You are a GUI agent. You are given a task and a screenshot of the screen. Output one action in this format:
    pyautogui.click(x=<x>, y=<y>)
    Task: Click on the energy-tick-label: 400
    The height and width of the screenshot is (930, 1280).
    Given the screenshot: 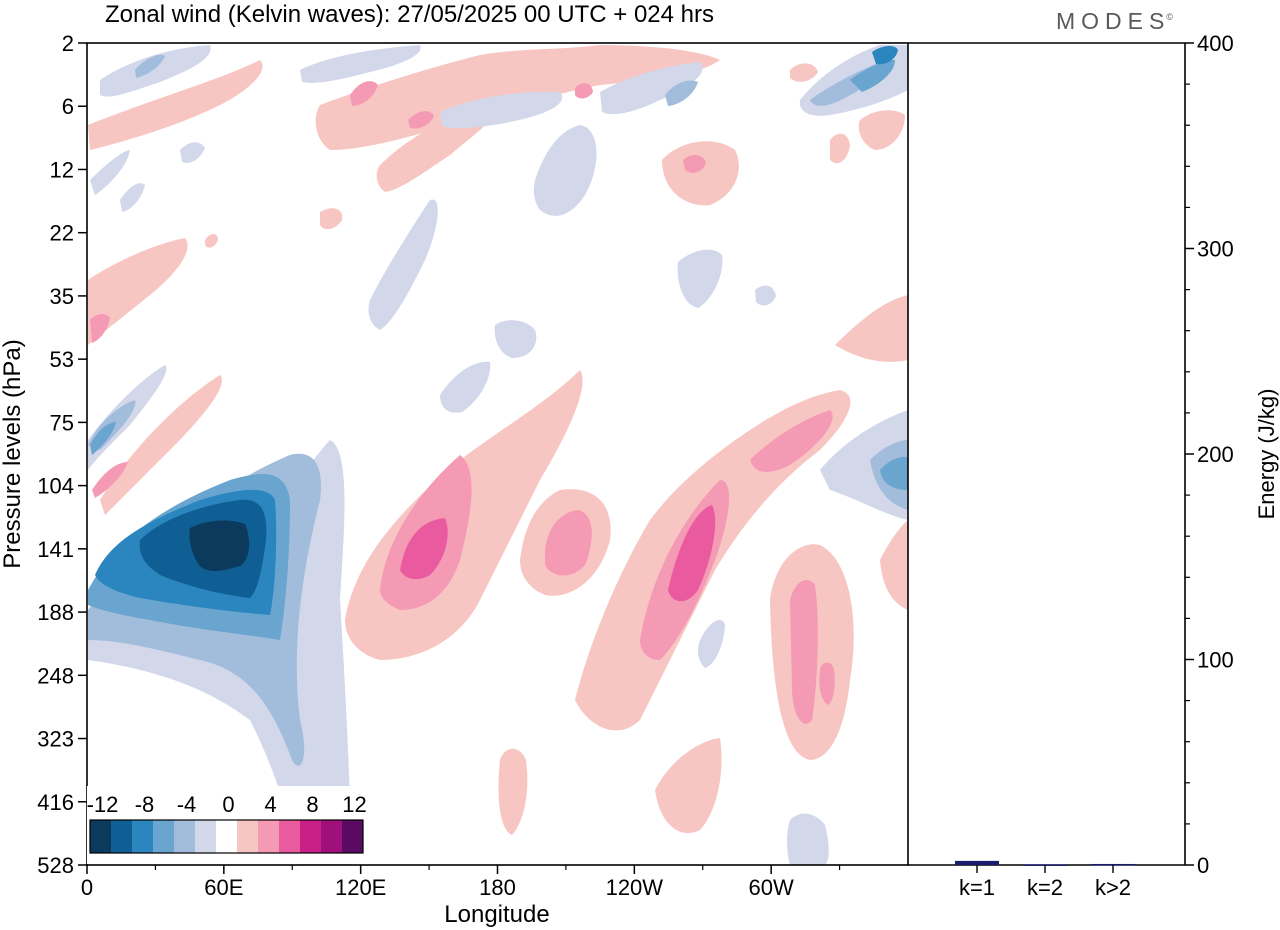 What is the action you would take?
    pyautogui.click(x=1215, y=43)
    